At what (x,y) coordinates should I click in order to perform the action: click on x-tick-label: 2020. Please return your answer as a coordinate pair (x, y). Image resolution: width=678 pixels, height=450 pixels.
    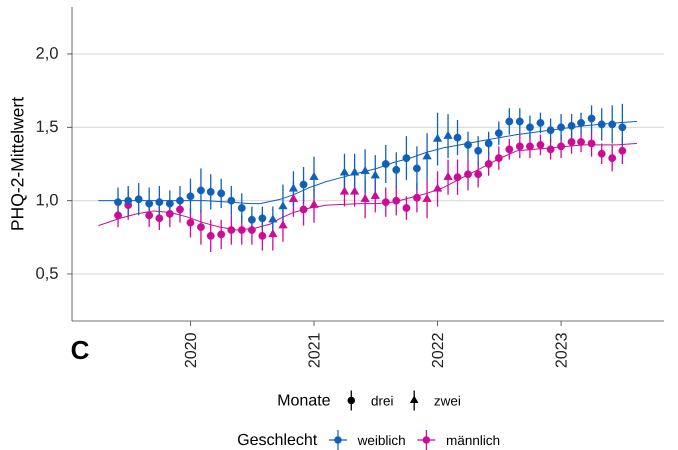
    Looking at the image, I should click on (190, 350).